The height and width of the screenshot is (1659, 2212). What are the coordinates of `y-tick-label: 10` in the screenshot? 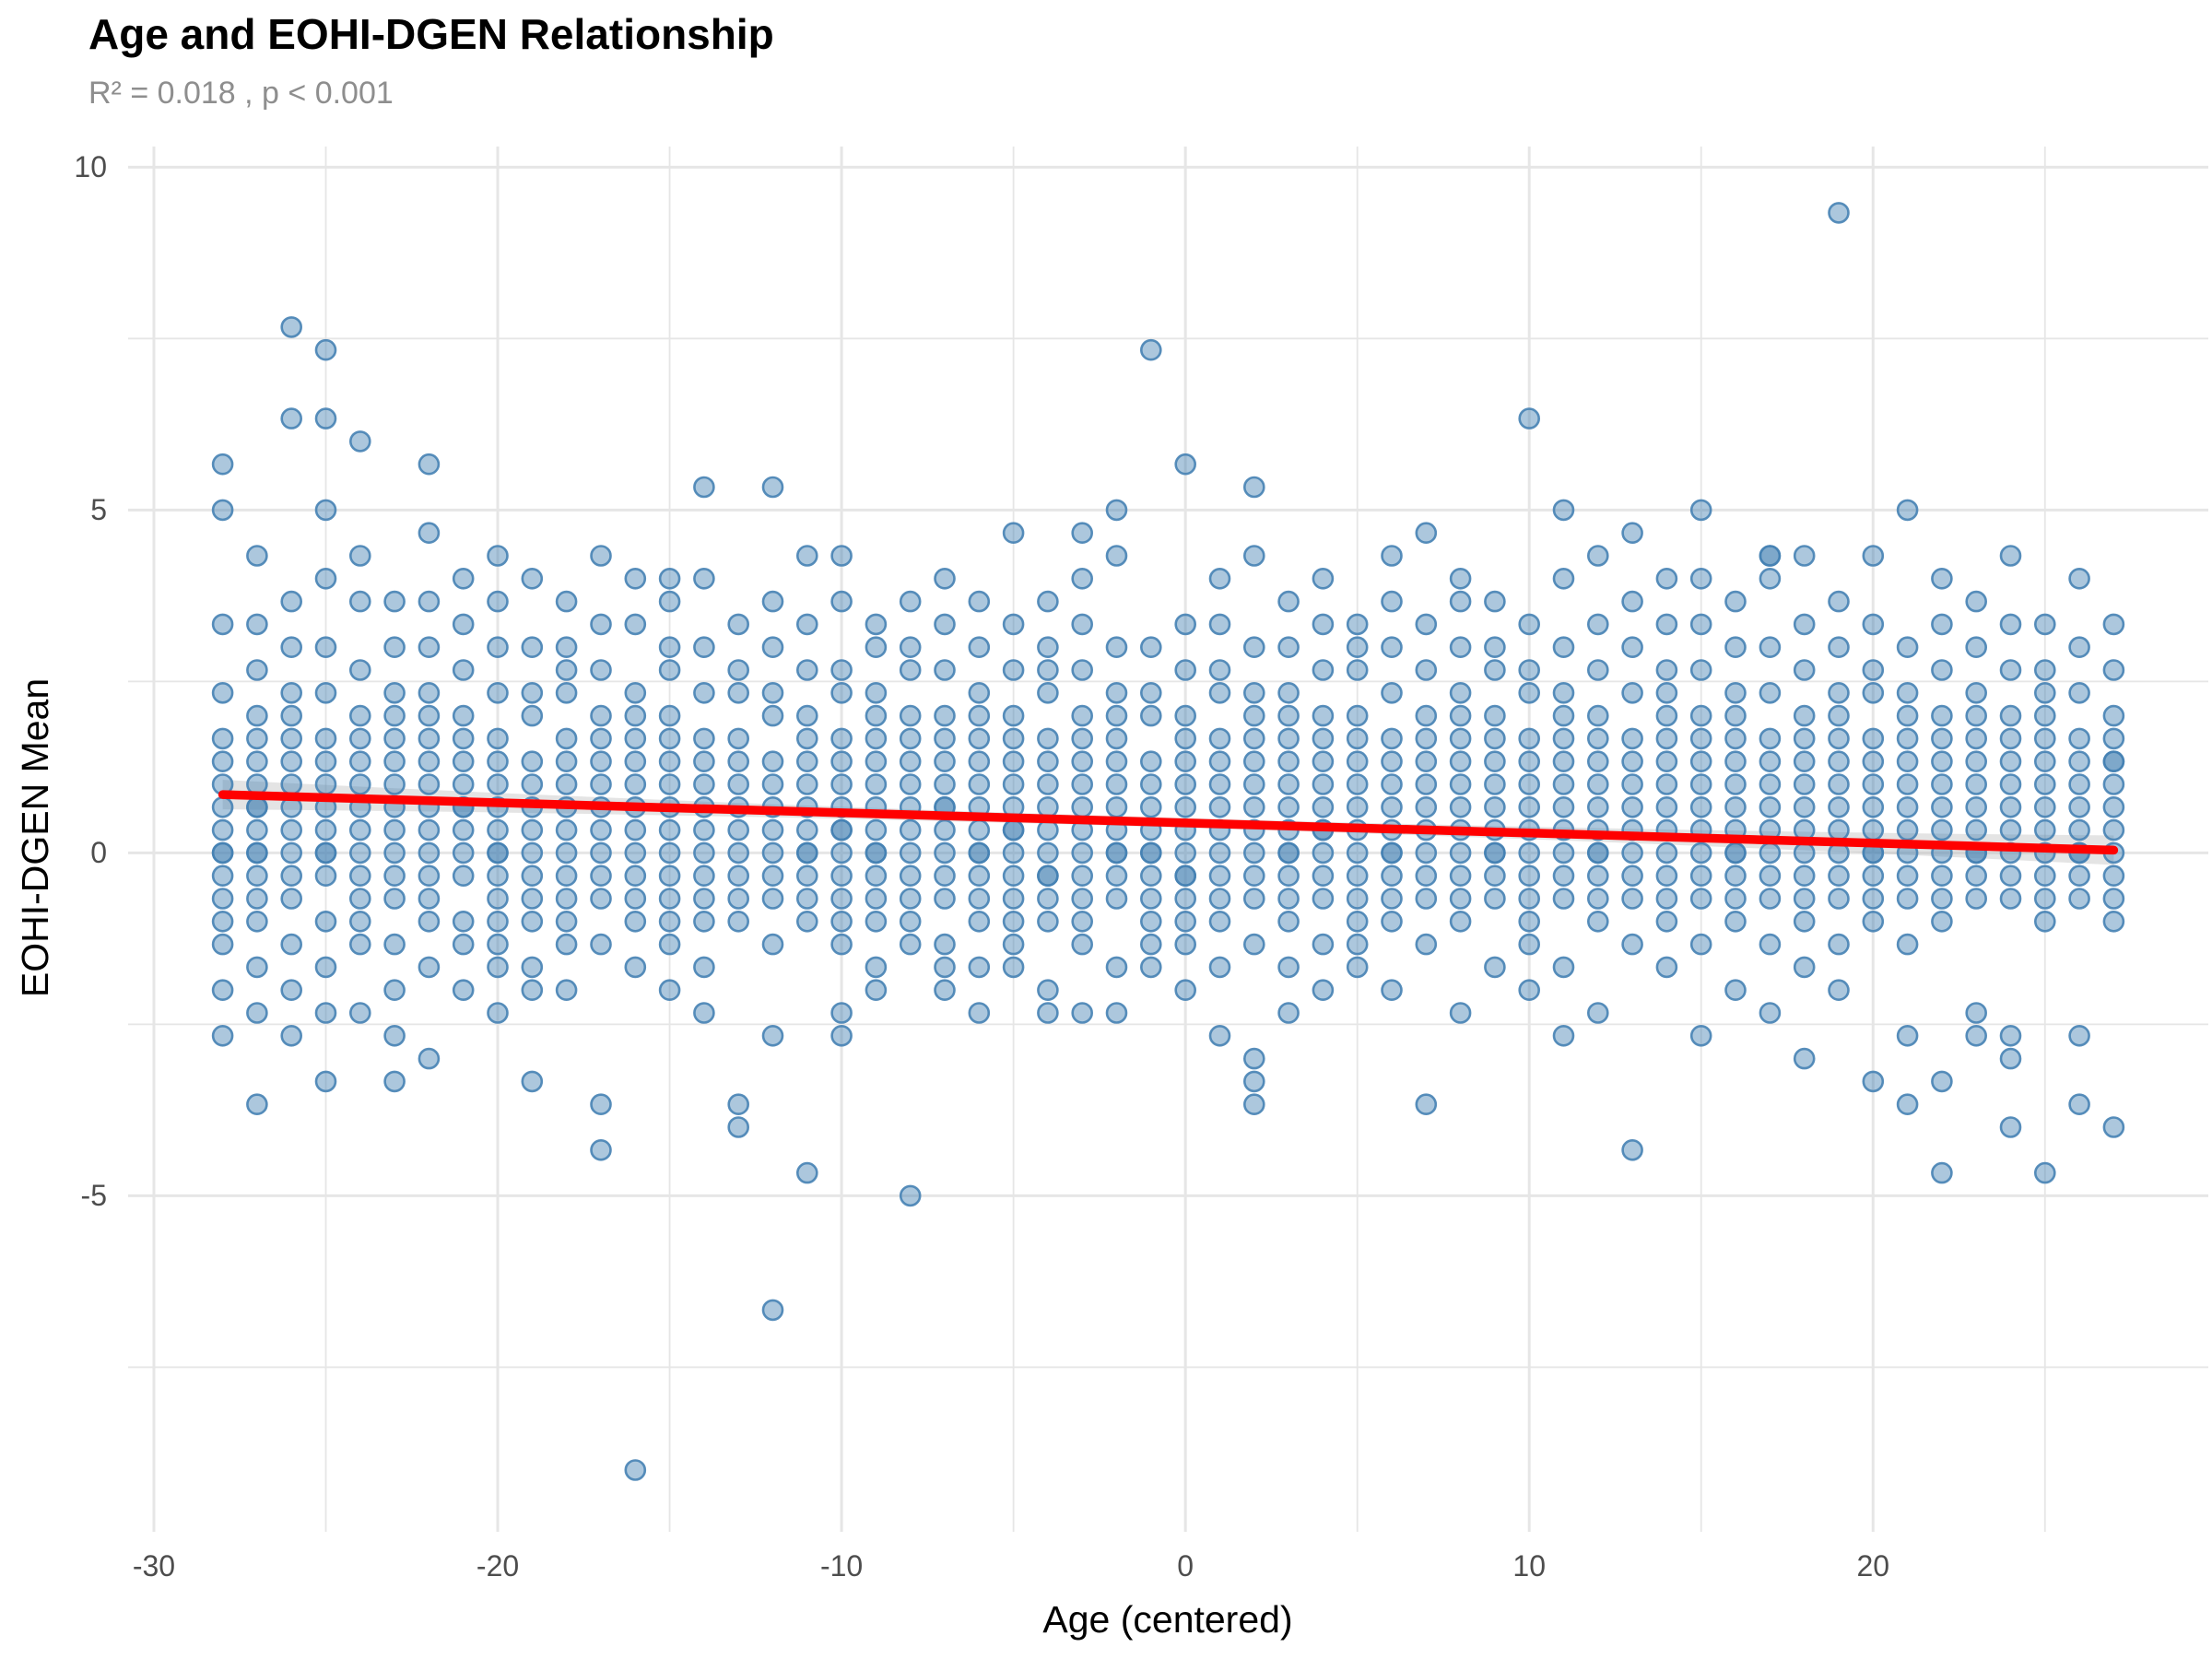 It's located at (90, 167).